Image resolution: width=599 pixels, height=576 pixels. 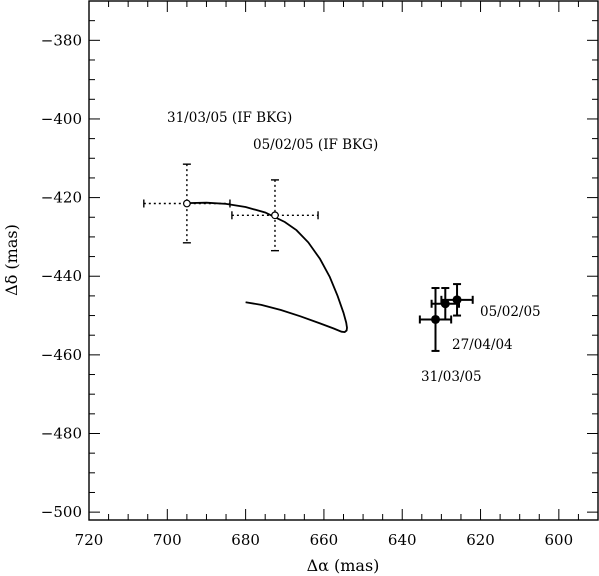 I want to click on x-tick-label: 620, so click(x=480, y=540).